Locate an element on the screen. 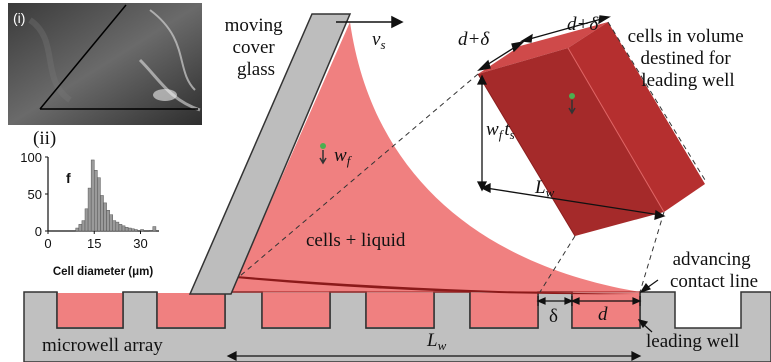 Image resolution: width=771 pixels, height=362 pixels. inset-i-label: (i) is located at coordinates (19, 18).